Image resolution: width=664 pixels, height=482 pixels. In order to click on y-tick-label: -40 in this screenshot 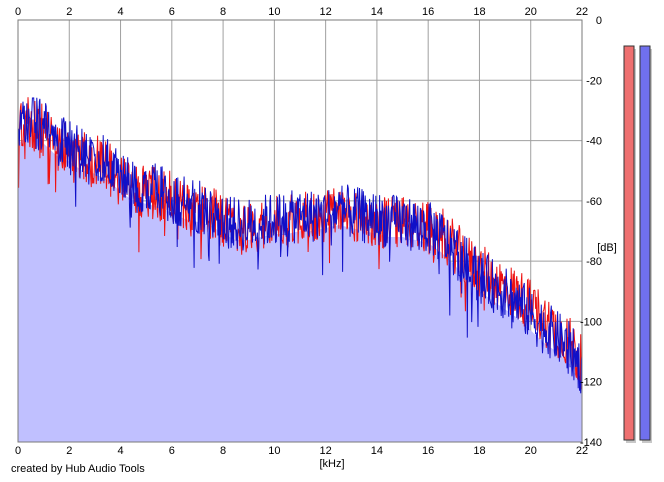, I will do `click(594, 142)`.